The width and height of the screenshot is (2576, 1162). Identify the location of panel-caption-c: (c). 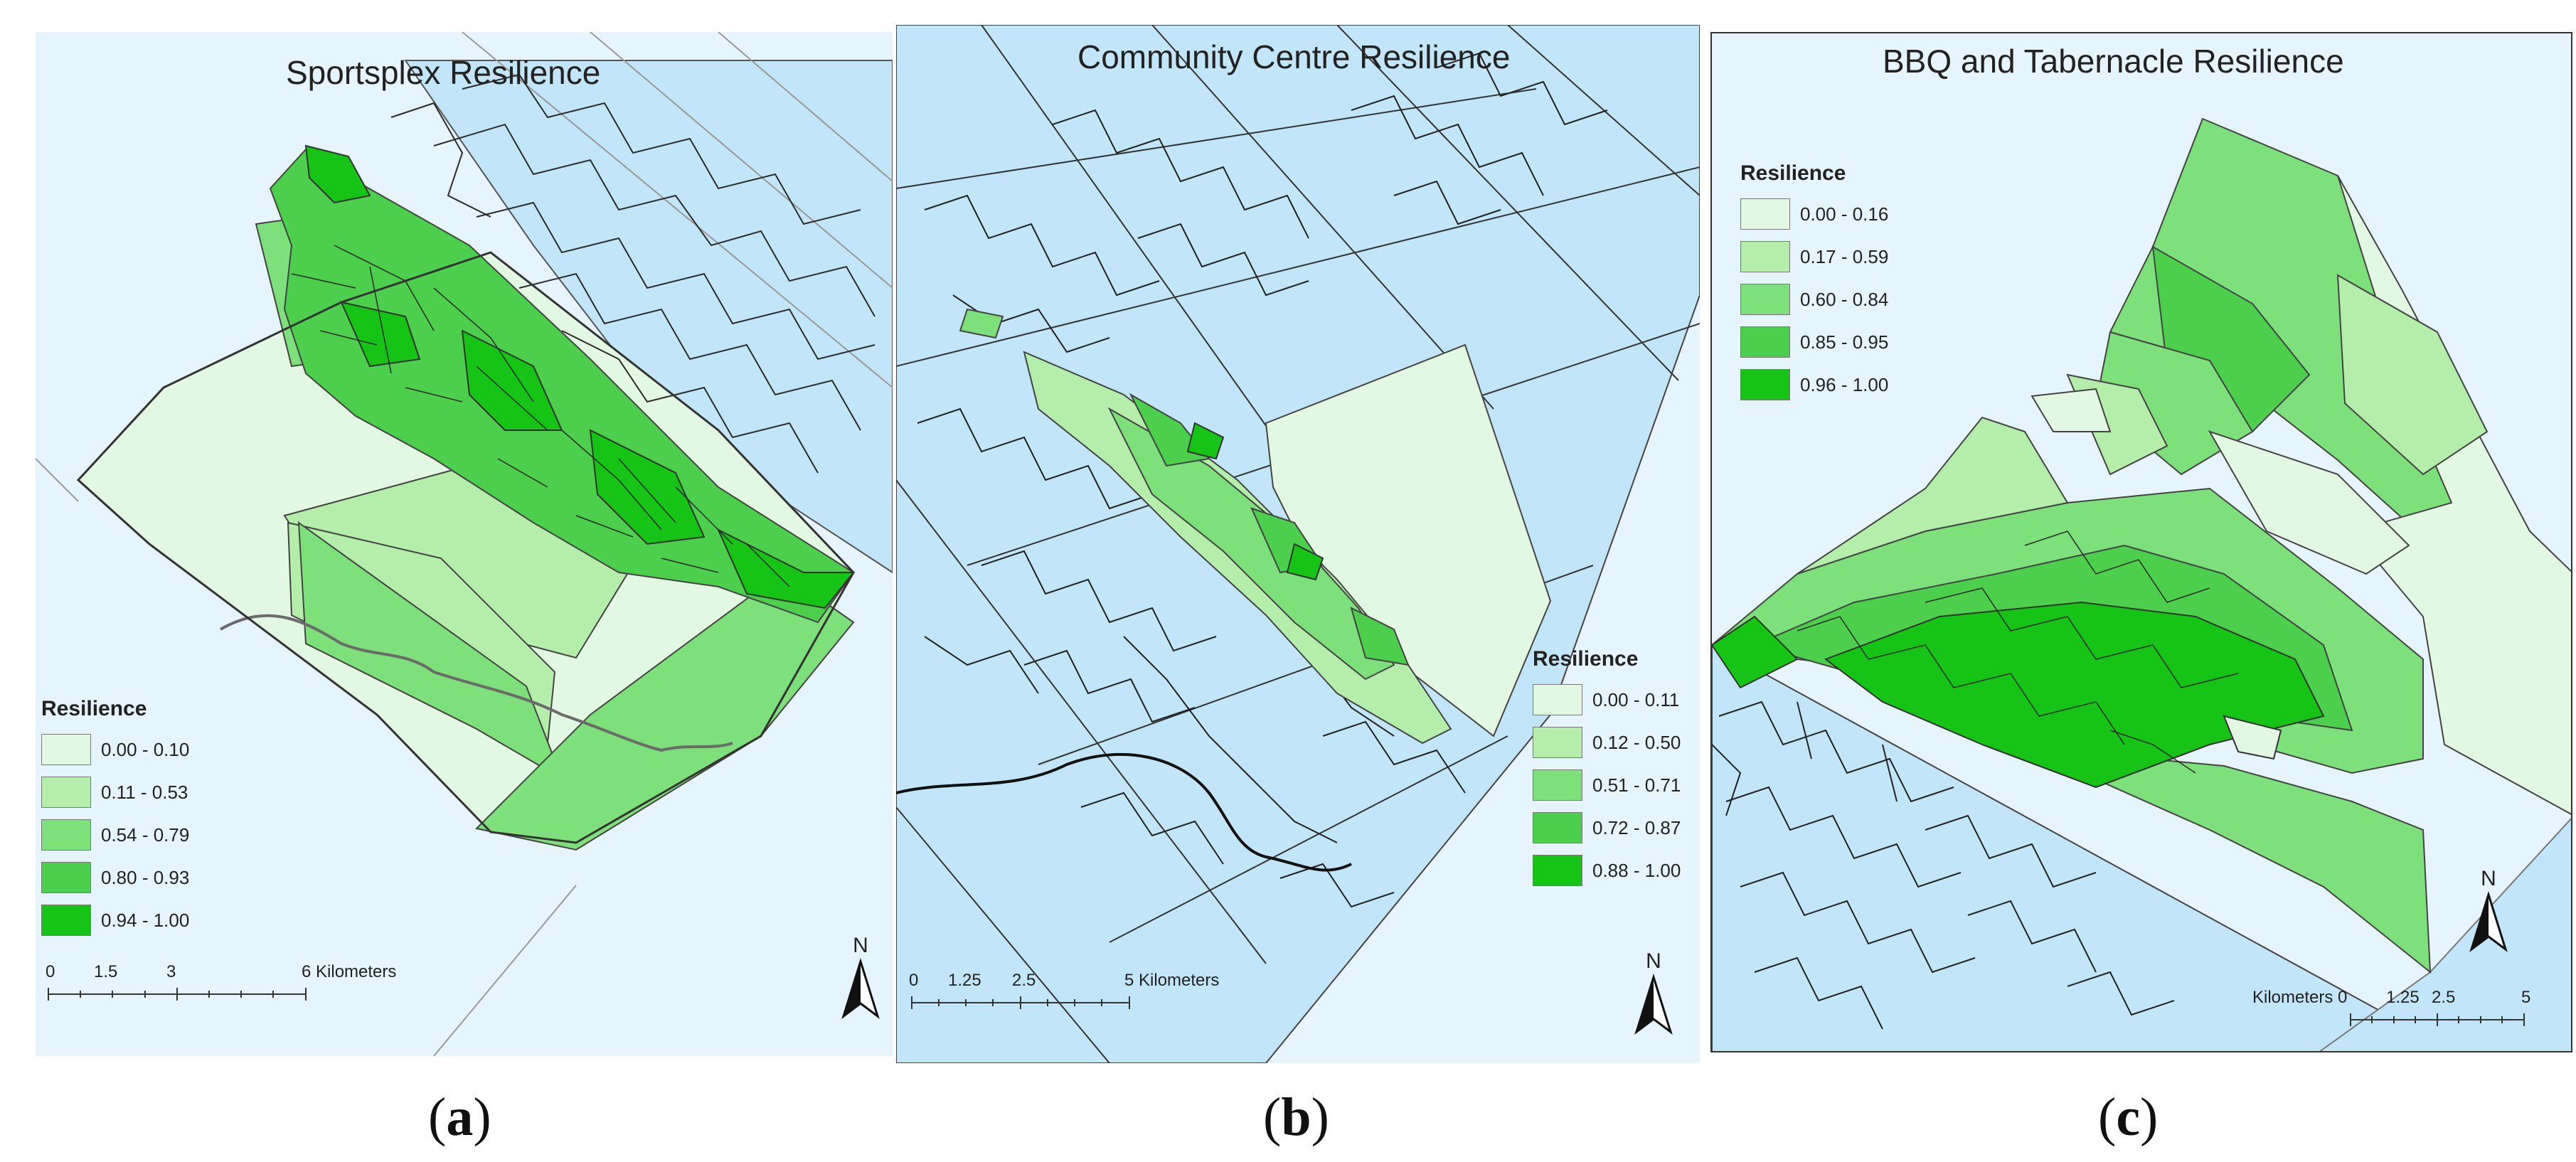
(2128, 1117).